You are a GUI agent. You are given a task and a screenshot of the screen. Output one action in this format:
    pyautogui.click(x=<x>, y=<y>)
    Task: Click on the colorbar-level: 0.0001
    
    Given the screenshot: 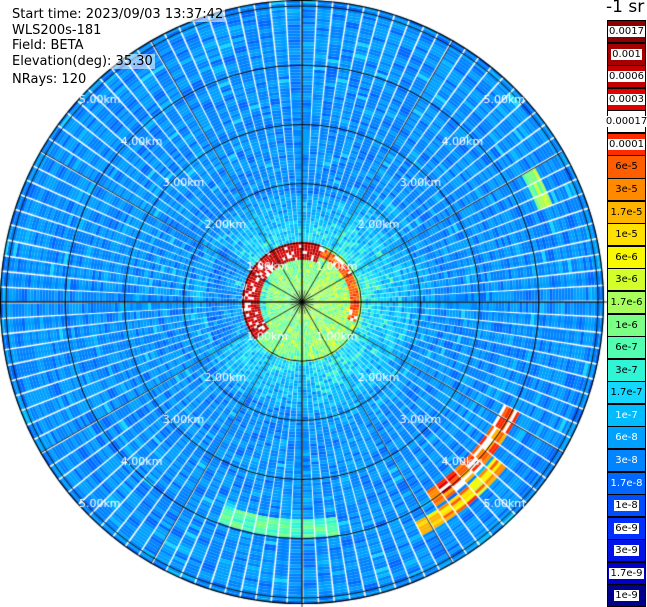 What is the action you would take?
    pyautogui.click(x=626, y=144)
    